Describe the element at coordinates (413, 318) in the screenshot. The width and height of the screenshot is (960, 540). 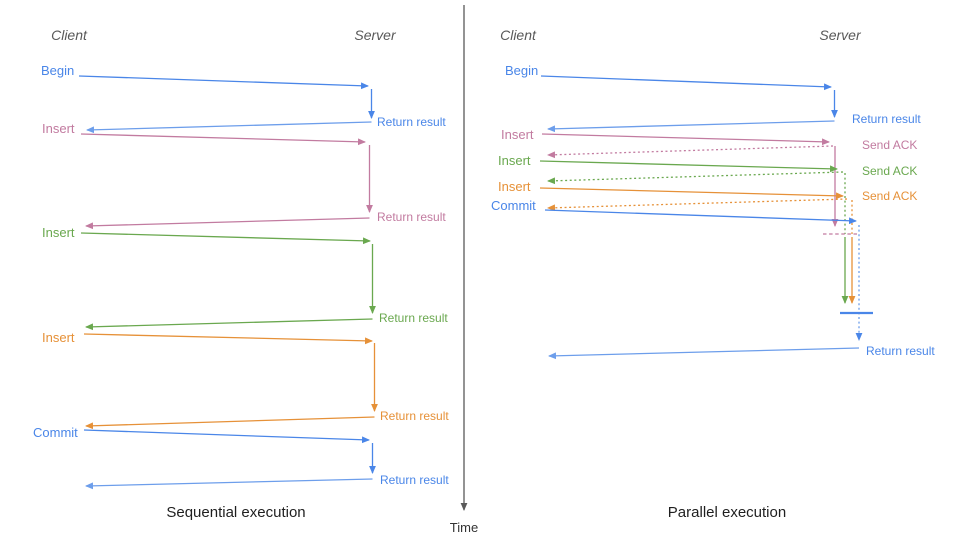
I see `seq-insert2-return-label: Return result` at that location.